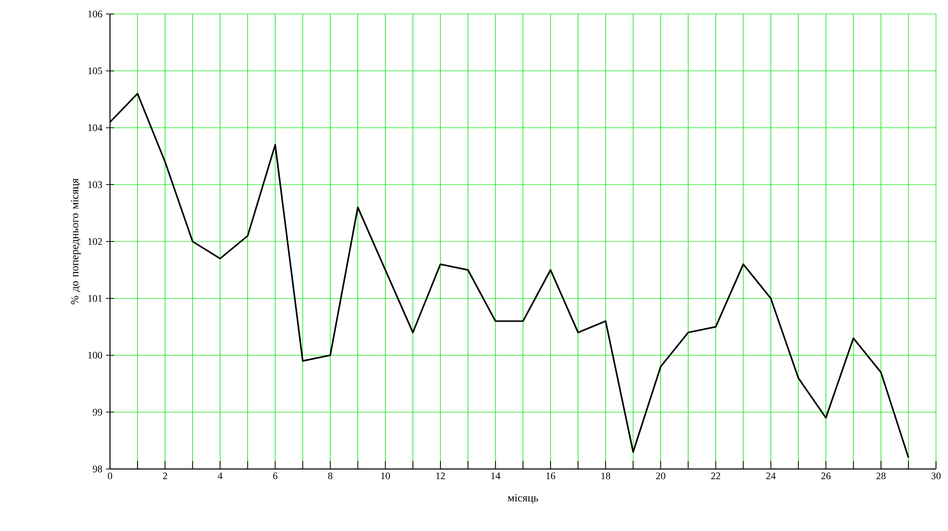 The width and height of the screenshot is (948, 531). What do you see at coordinates (97, 412) in the screenshot?
I see `y-tick-label: 99` at bounding box center [97, 412].